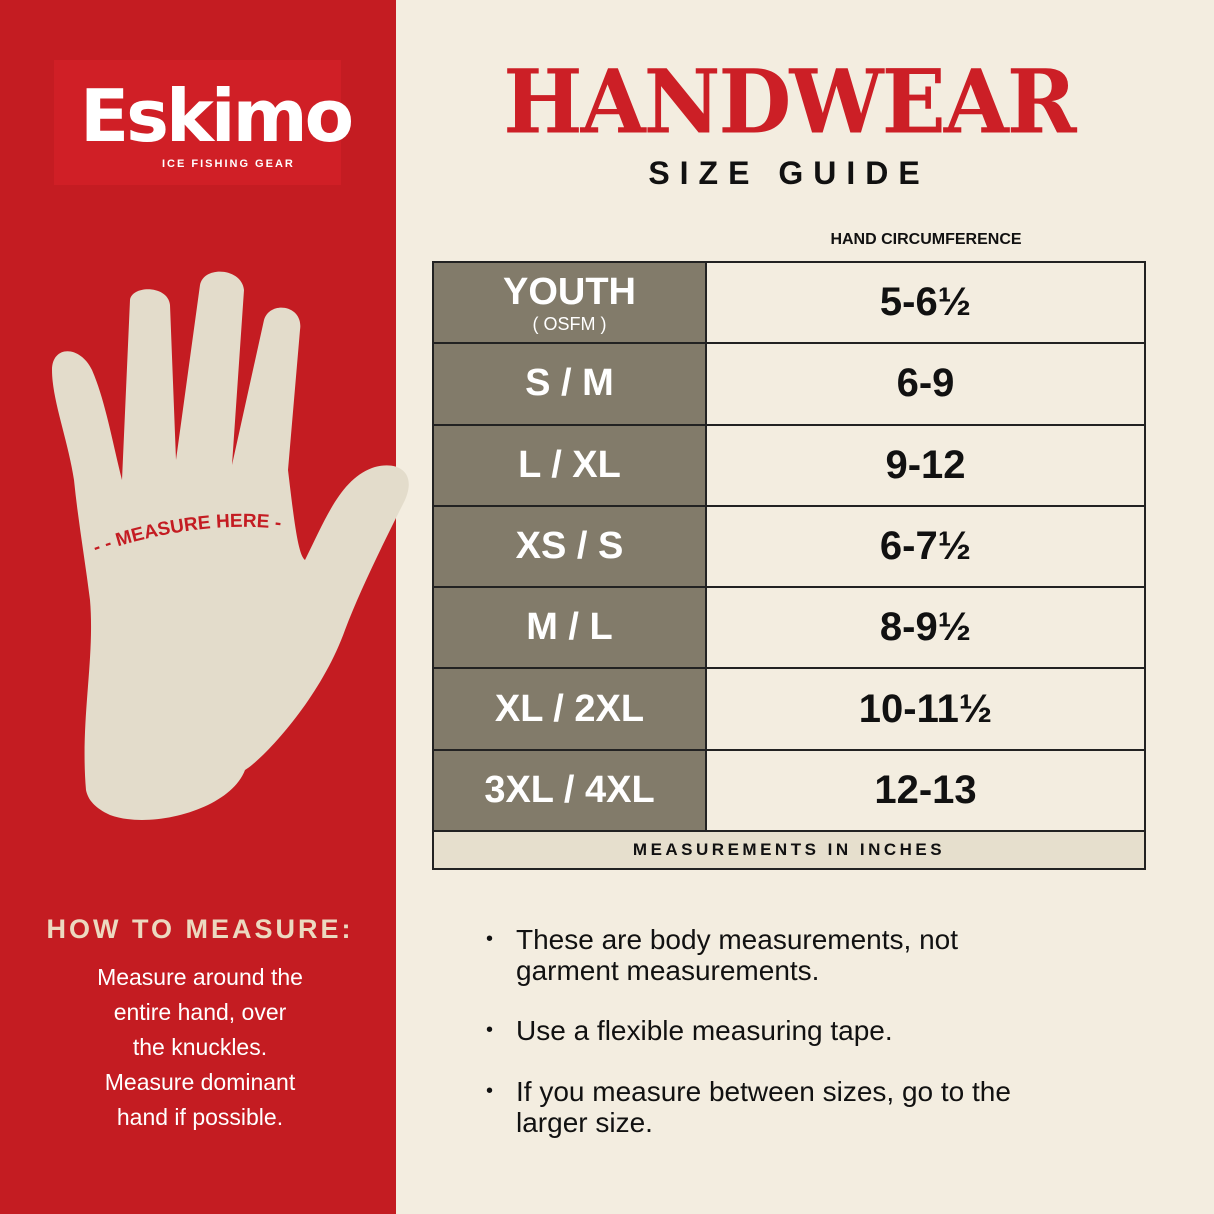  Describe the element at coordinates (789, 629) in the screenshot. I see `table-row: M / L 8-9½` at that location.